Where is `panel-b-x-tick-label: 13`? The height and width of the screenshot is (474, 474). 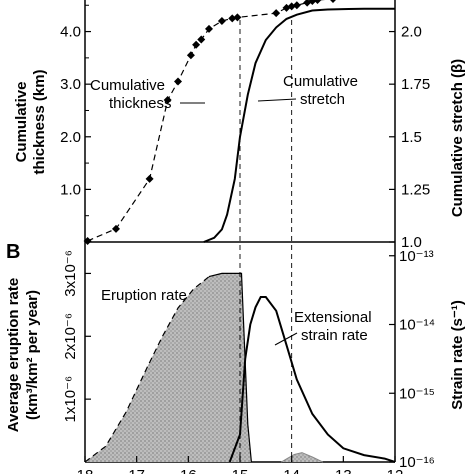 panel-b-x-tick-label: 13 is located at coordinates (343, 470).